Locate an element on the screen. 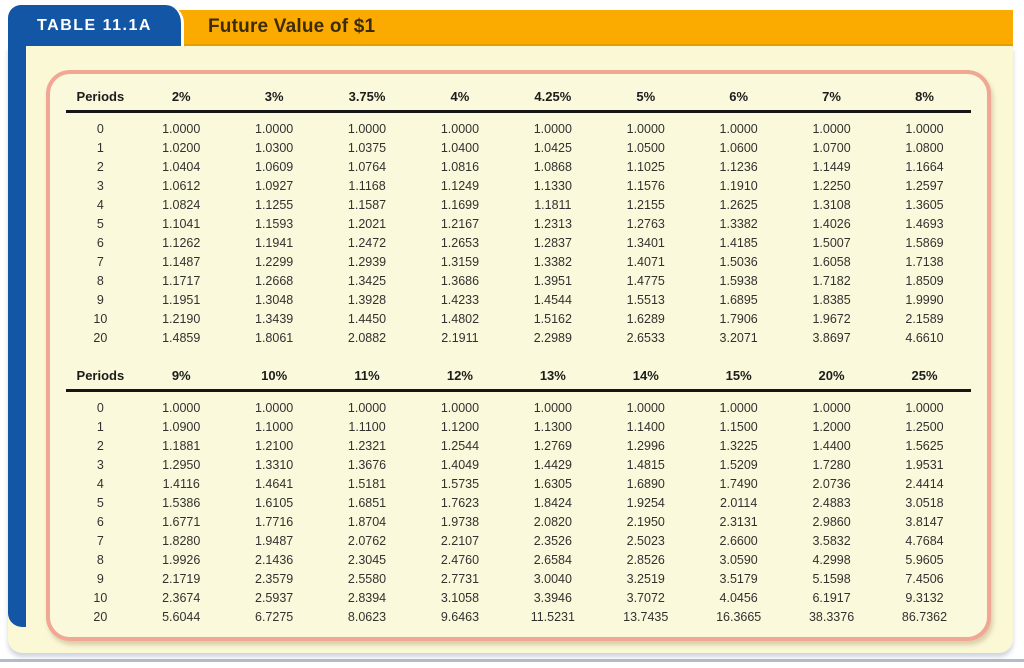  value-cell: 3.3946 is located at coordinates (552, 598).